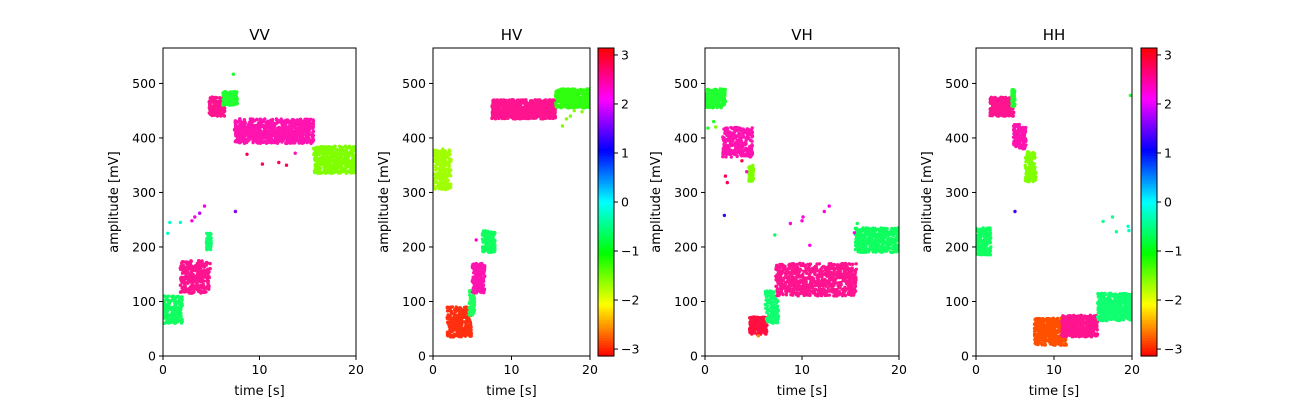 The height and width of the screenshot is (400, 1300). Describe the element at coordinates (260, 369) in the screenshot. I see `x-tick-label: 10` at that location.